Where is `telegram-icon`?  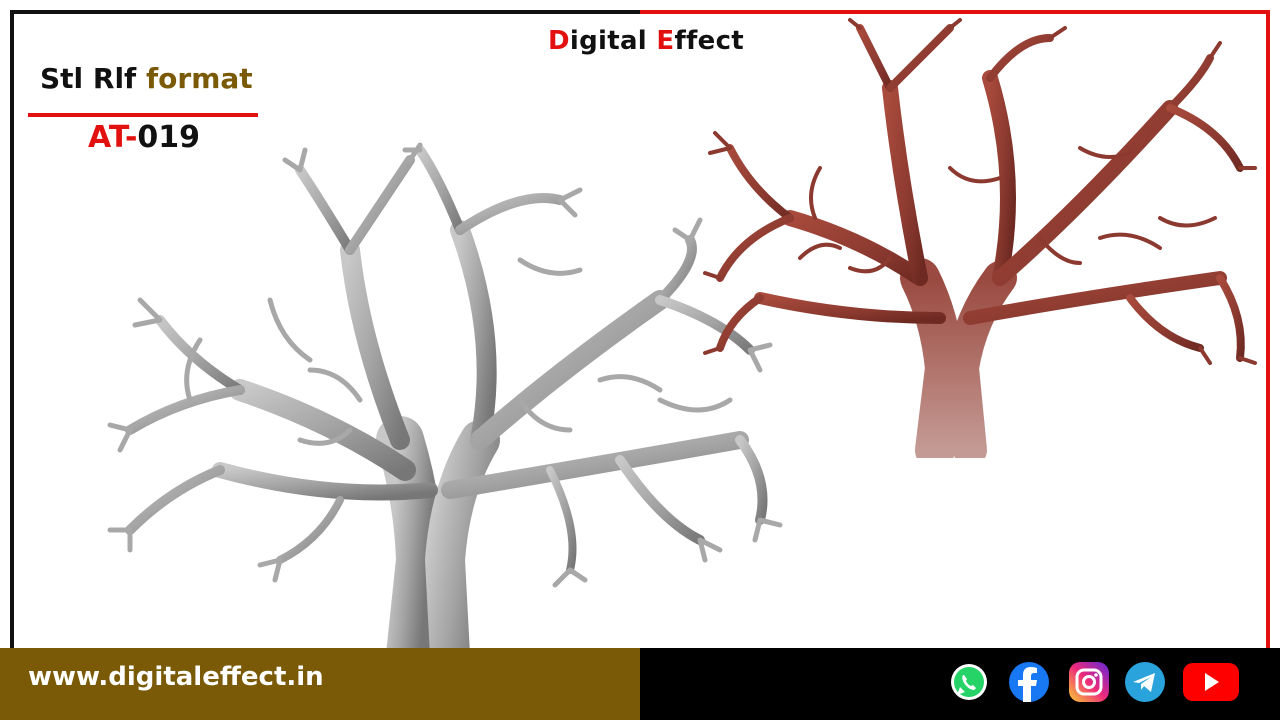 telegram-icon is located at coordinates (1145, 682).